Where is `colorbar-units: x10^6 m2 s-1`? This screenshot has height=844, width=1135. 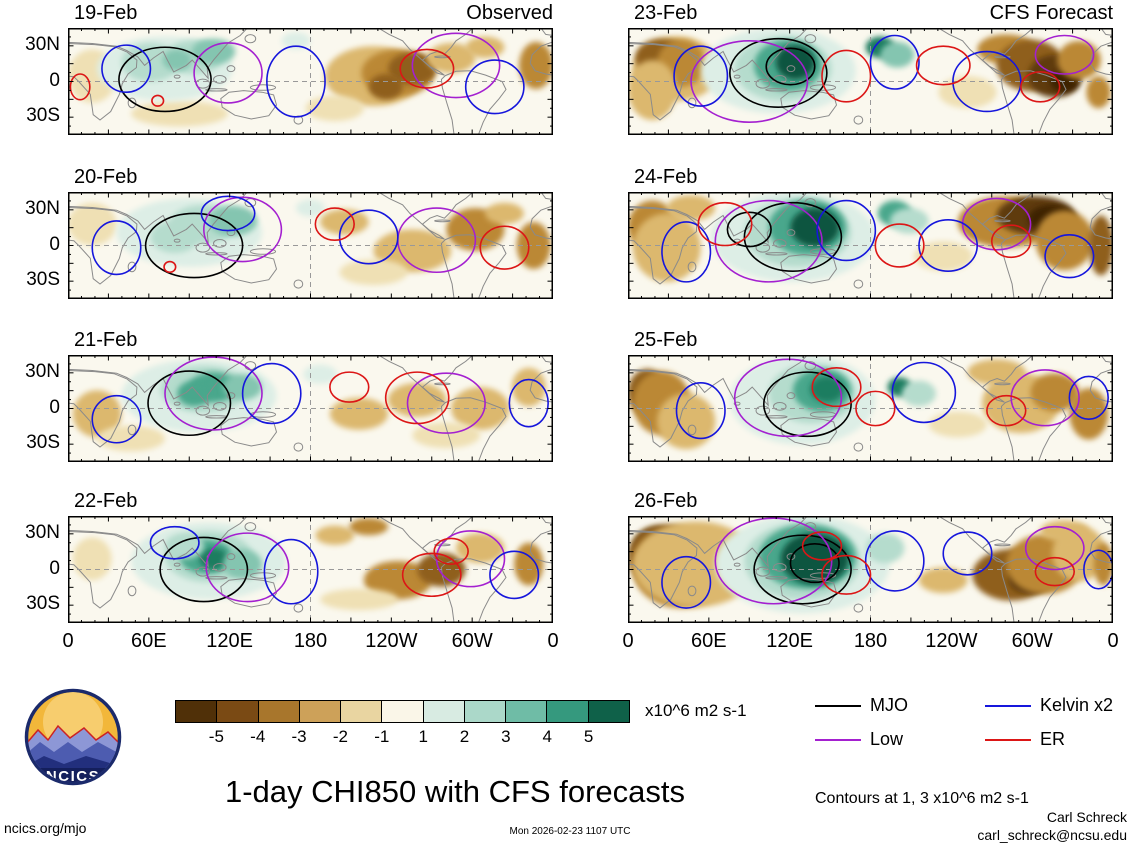
colorbar-units: x10^6 m2 s-1 is located at coordinates (696, 710).